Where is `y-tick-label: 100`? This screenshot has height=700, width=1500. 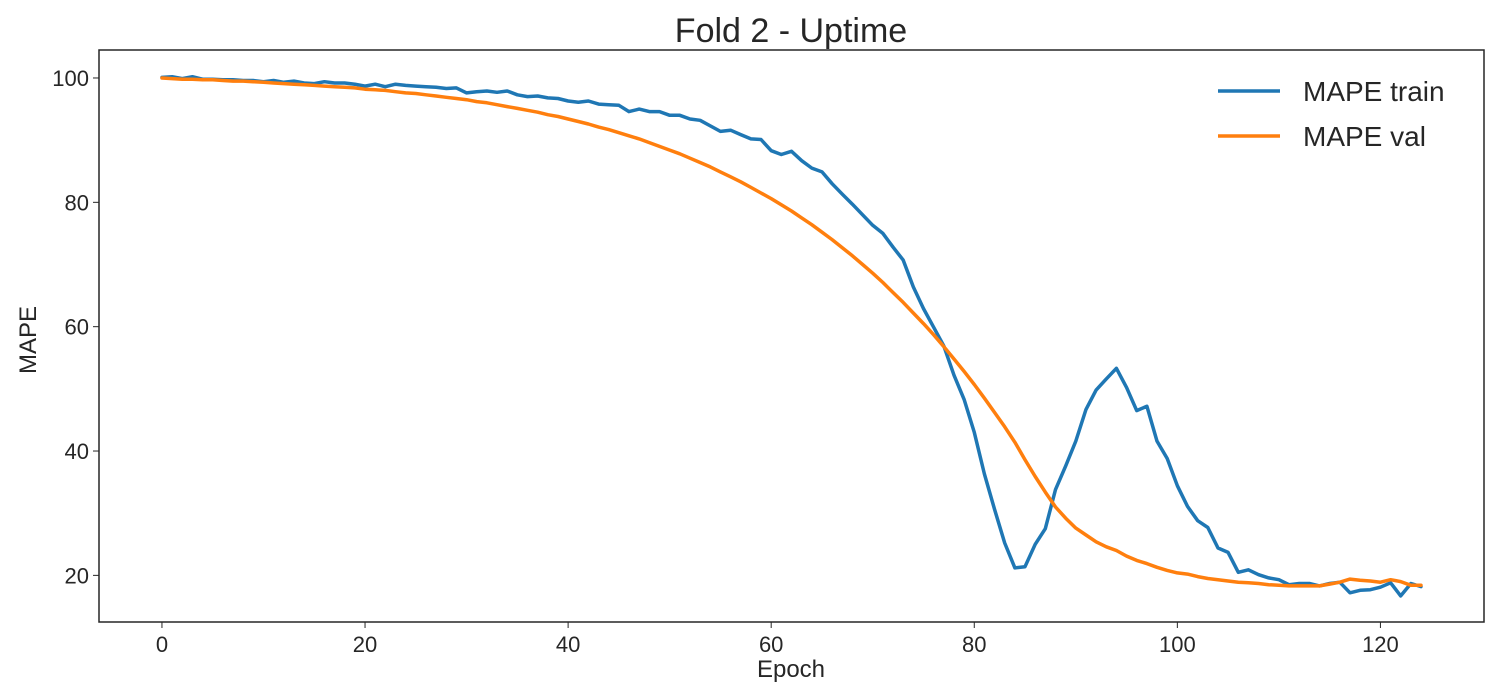
y-tick-label: 100 is located at coordinates (70, 78).